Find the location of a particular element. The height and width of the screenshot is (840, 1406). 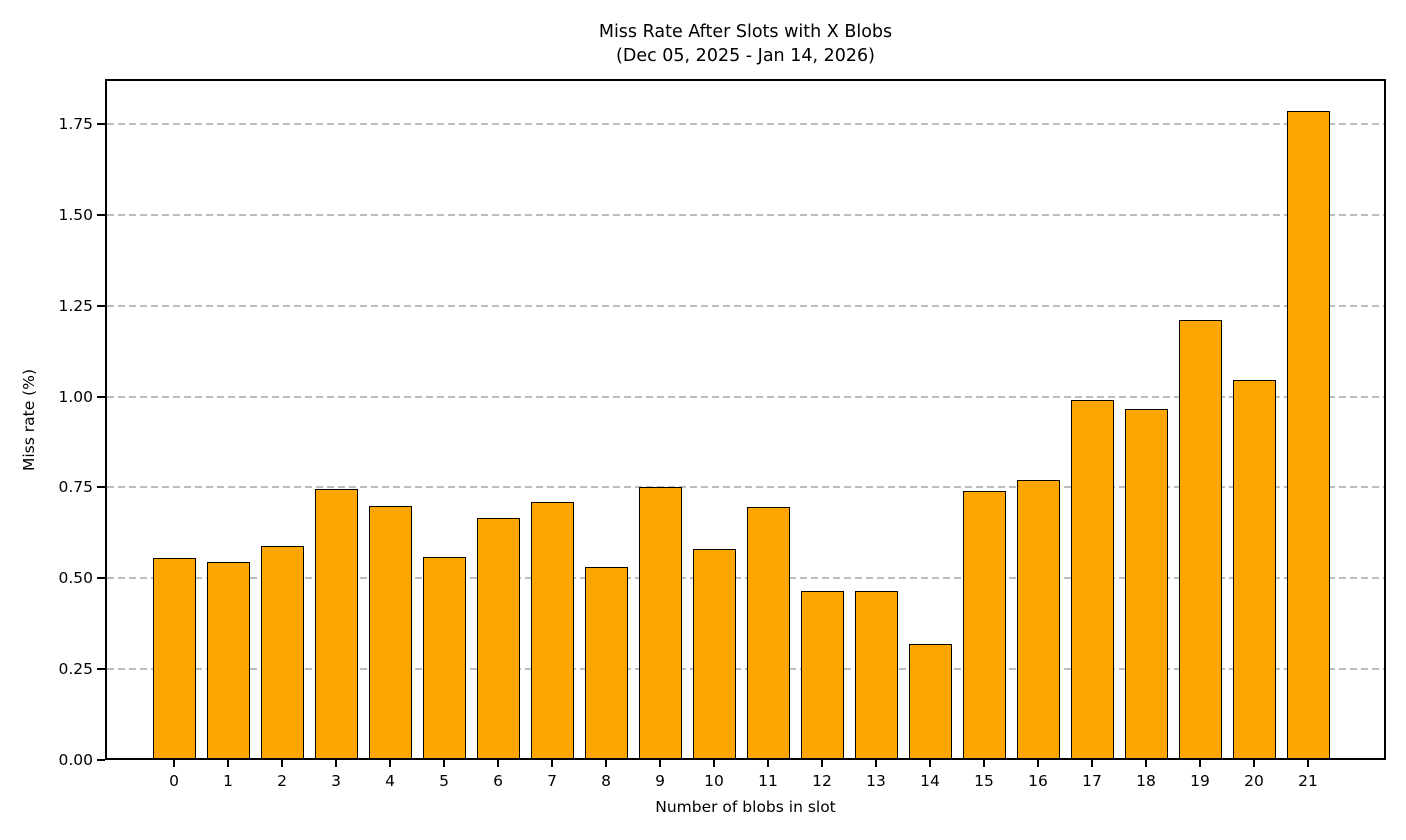

x-tick-label-5: 5 is located at coordinates (444, 781).